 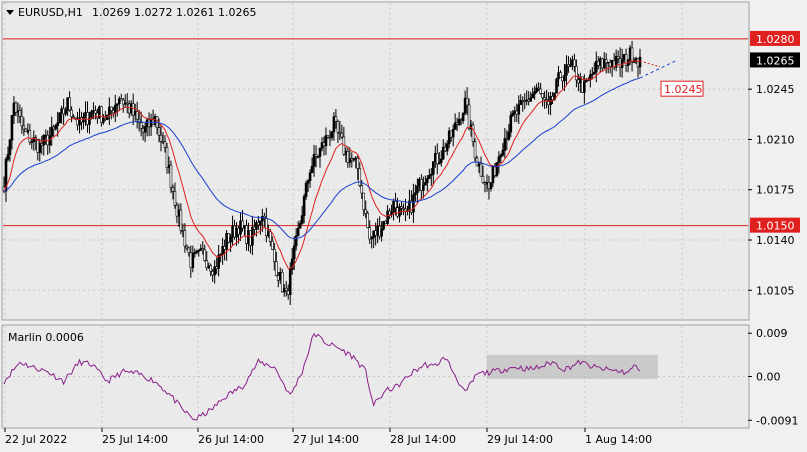 I want to click on projection-label: 1.0245, so click(x=683, y=89).